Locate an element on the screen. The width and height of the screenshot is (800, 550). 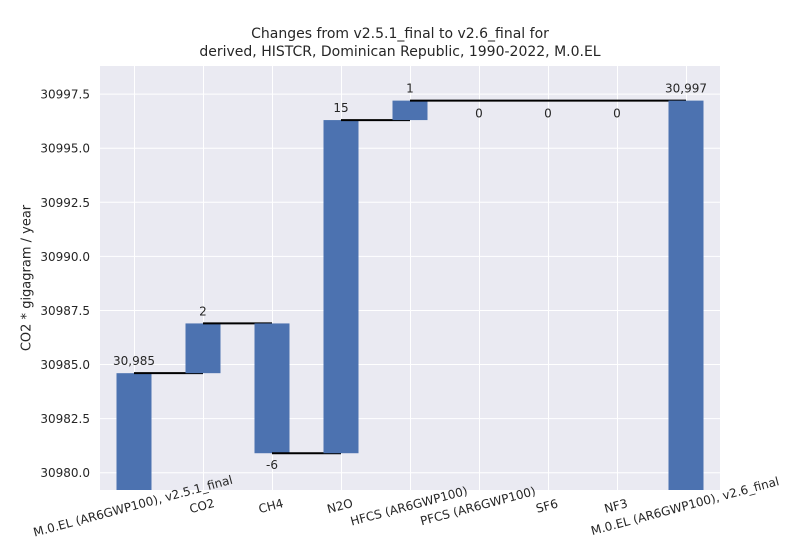
y-tick-label: 30980.0 is located at coordinates (65, 473).